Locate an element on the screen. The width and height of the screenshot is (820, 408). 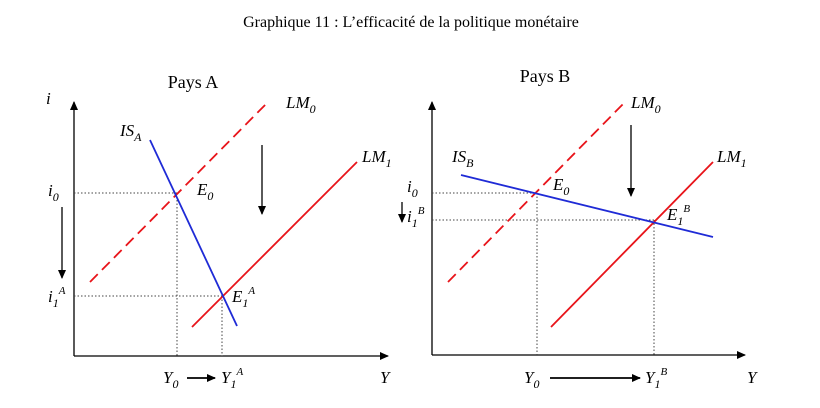
panel-b-lm1-curve is located at coordinates (632, 244).